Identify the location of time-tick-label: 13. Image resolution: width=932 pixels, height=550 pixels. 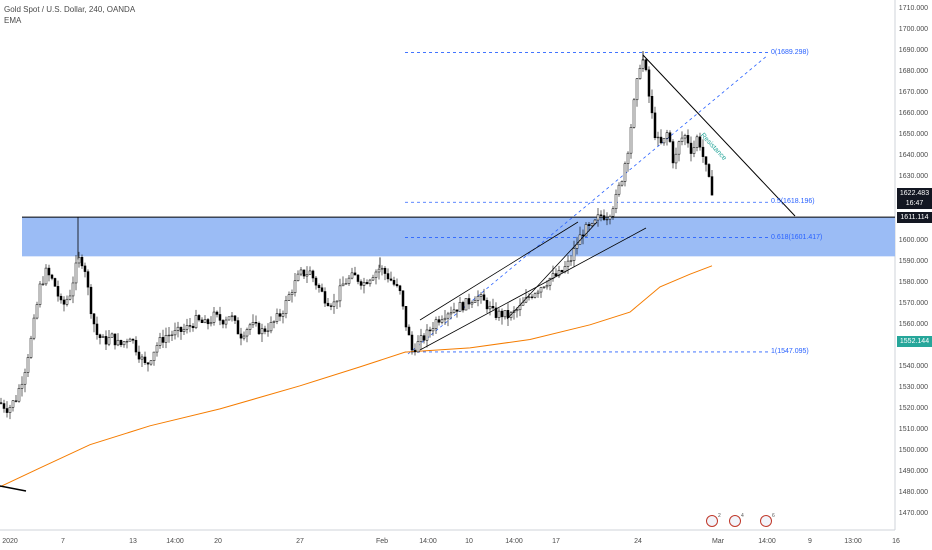
(133, 541).